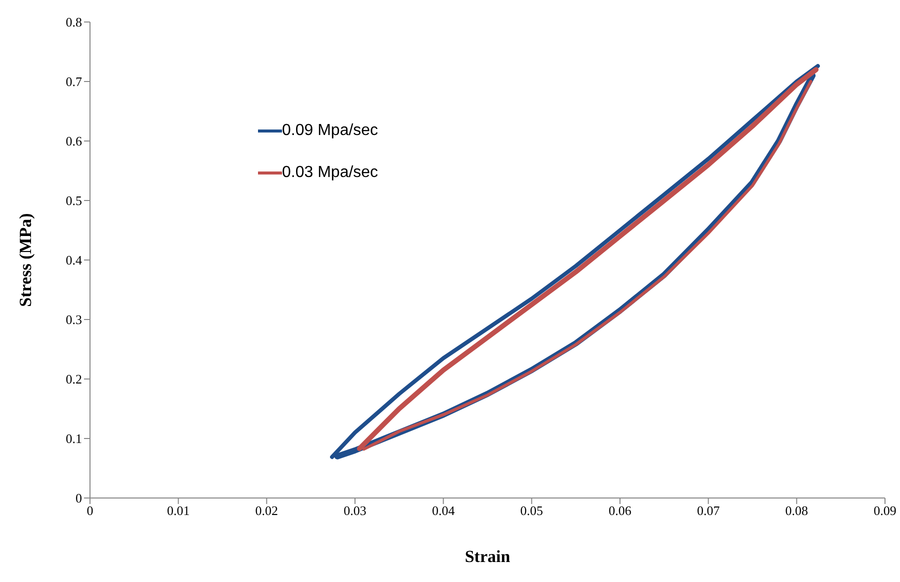  I want to click on y-tick-label: 0.6, so click(74, 141).